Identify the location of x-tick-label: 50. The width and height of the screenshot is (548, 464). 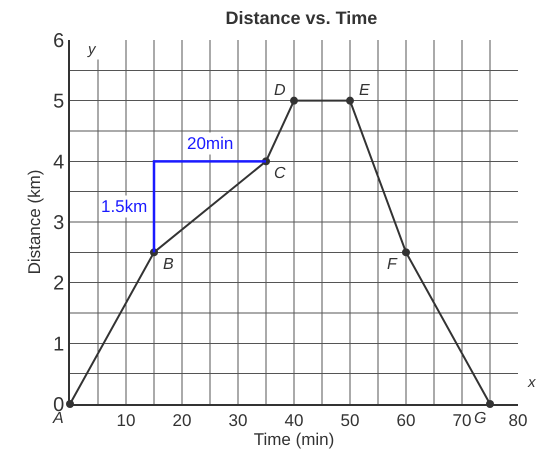
(350, 420).